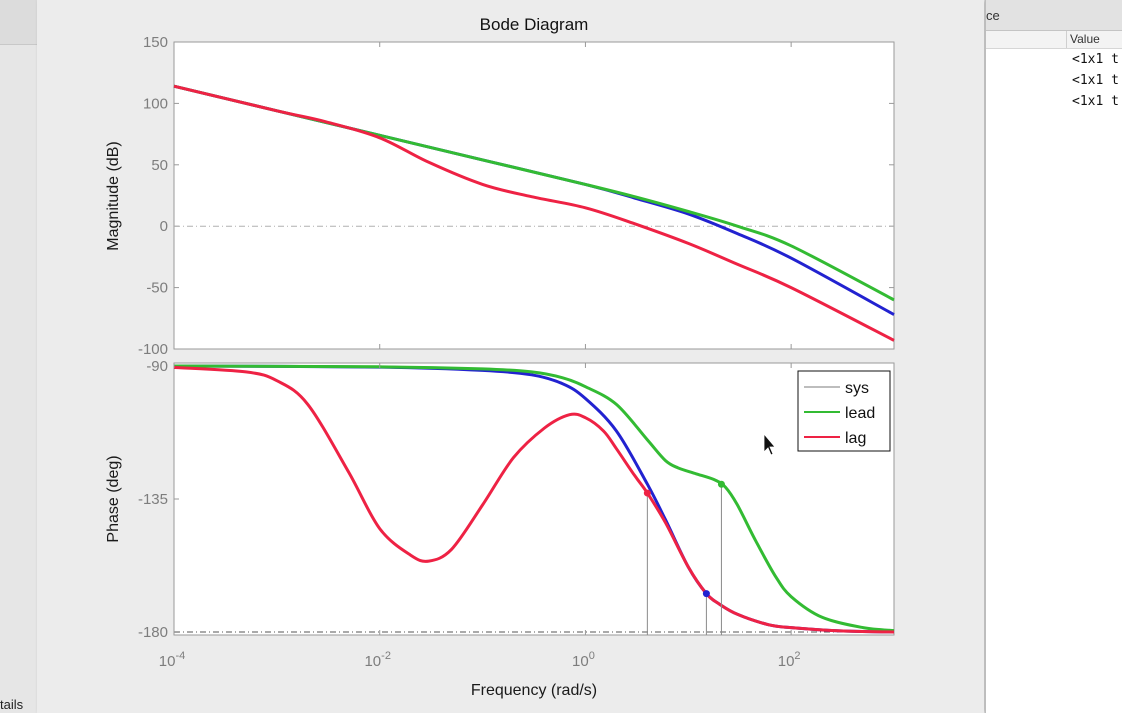  What do you see at coordinates (157, 366) in the screenshot?
I see `phase-tick-label: -90` at bounding box center [157, 366].